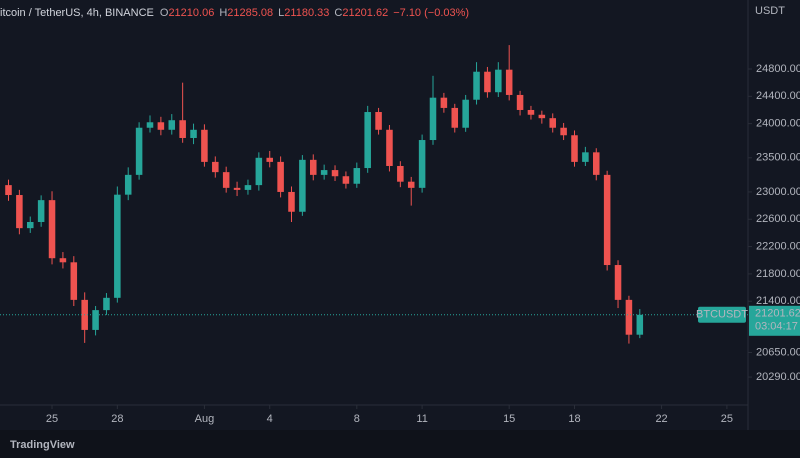 This screenshot has width=800, height=458. Describe the element at coordinates (778, 69) in the screenshot. I see `y-tick-label: 24800.00` at that location.